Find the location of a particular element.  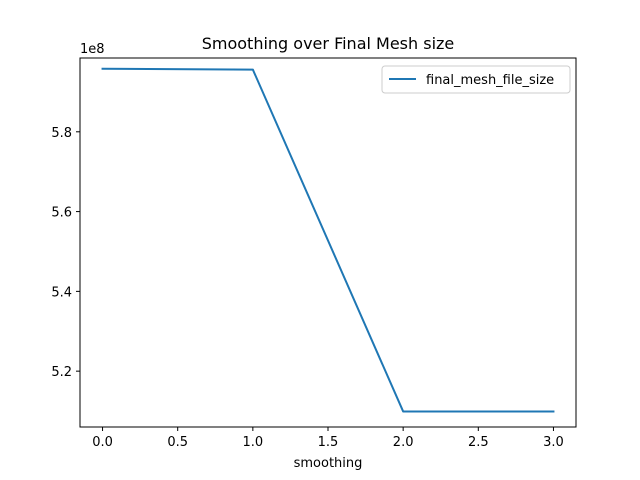

legend-box is located at coordinates (476, 79).